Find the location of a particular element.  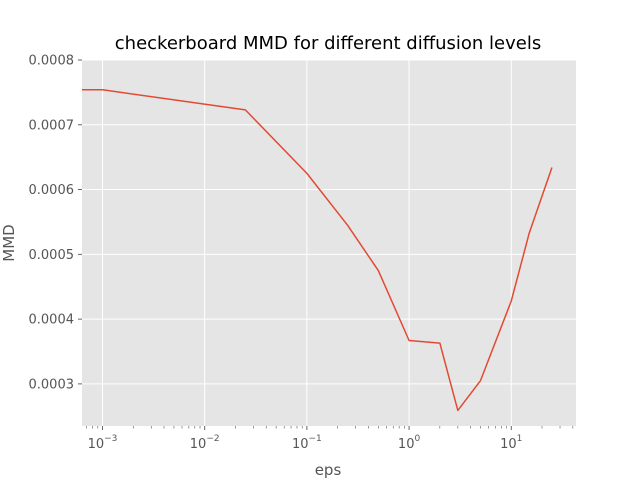

x-tick-exponent: 1 is located at coordinates (520, 439).